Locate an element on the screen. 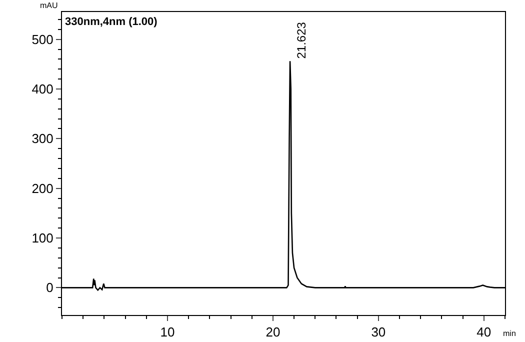  x-axis-title: min is located at coordinates (509, 333).